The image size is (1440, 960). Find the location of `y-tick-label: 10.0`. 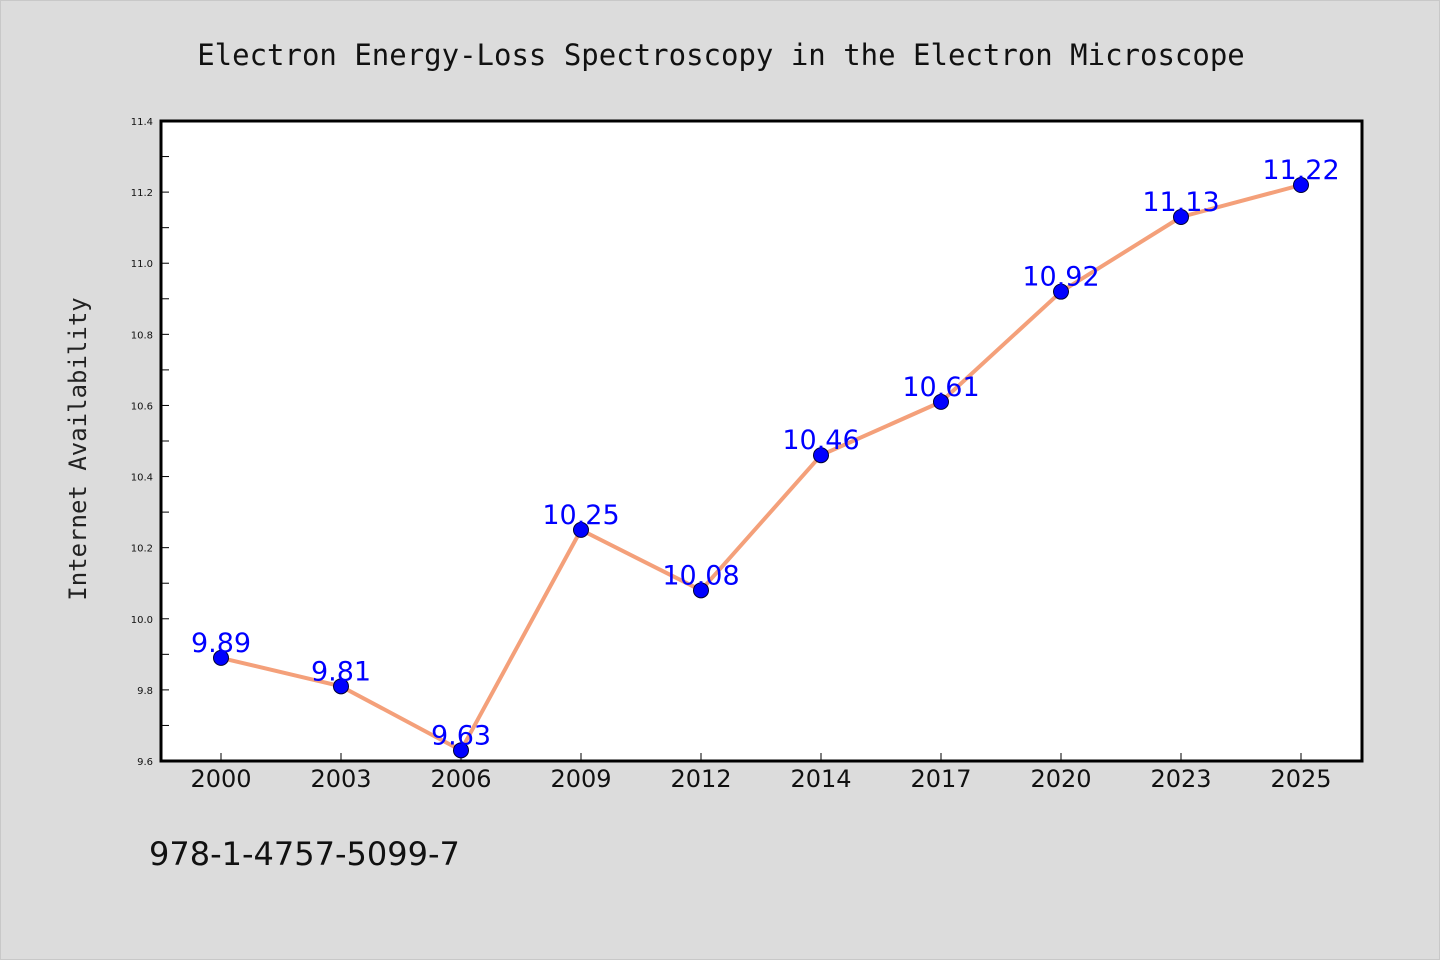

y-tick-label: 10.0 is located at coordinates (142, 620).